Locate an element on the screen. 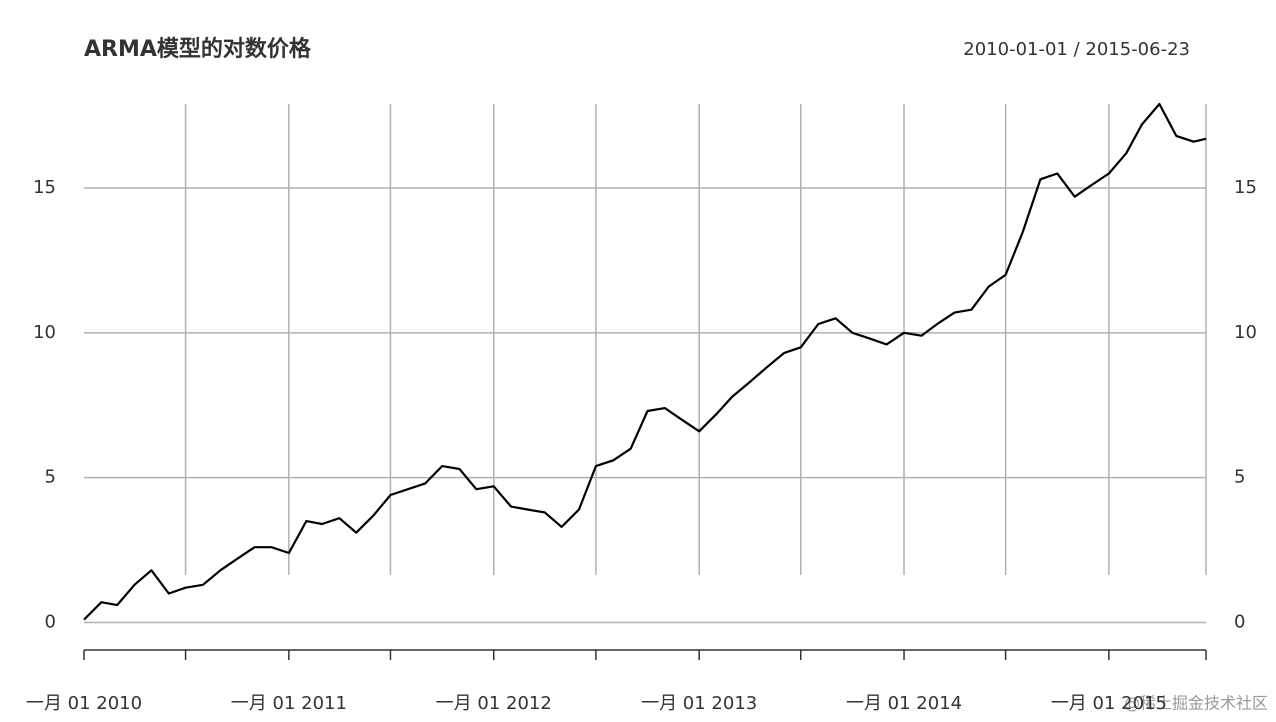 Image resolution: width=1276 pixels, height=722 pixels. x-tick-label: 一月 01 2010 is located at coordinates (84, 703).